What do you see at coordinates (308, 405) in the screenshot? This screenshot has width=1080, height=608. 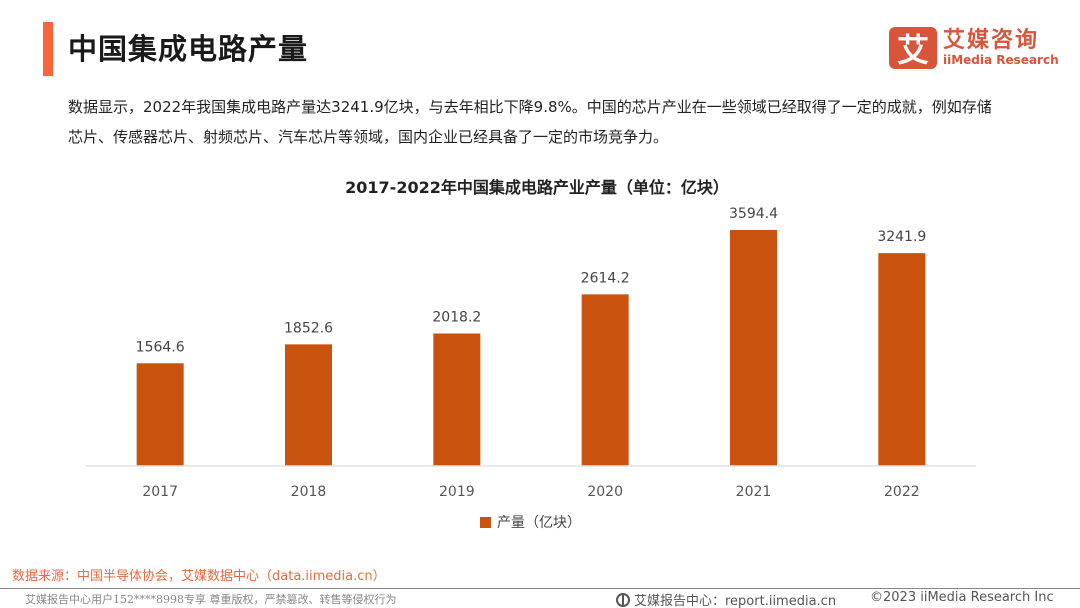 I see `bar-2018` at bounding box center [308, 405].